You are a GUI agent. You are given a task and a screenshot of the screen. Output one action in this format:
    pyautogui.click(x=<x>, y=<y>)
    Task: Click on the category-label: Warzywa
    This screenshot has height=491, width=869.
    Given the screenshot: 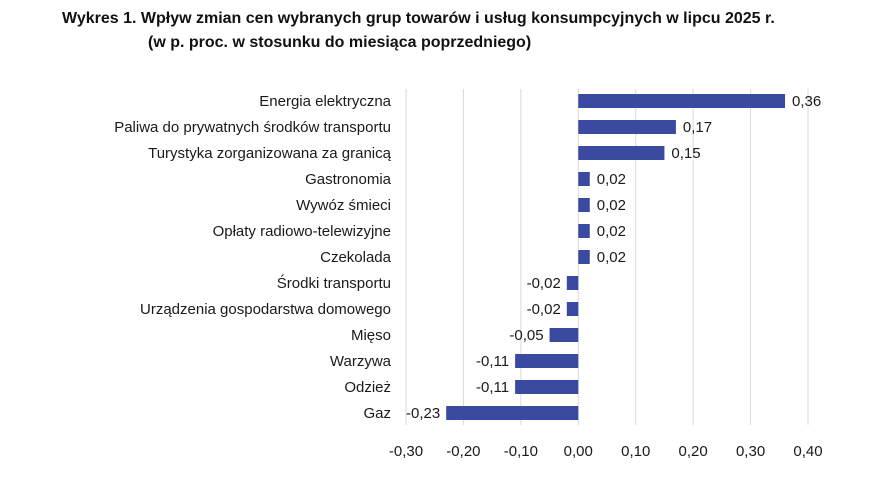 What is the action you would take?
    pyautogui.click(x=361, y=361)
    